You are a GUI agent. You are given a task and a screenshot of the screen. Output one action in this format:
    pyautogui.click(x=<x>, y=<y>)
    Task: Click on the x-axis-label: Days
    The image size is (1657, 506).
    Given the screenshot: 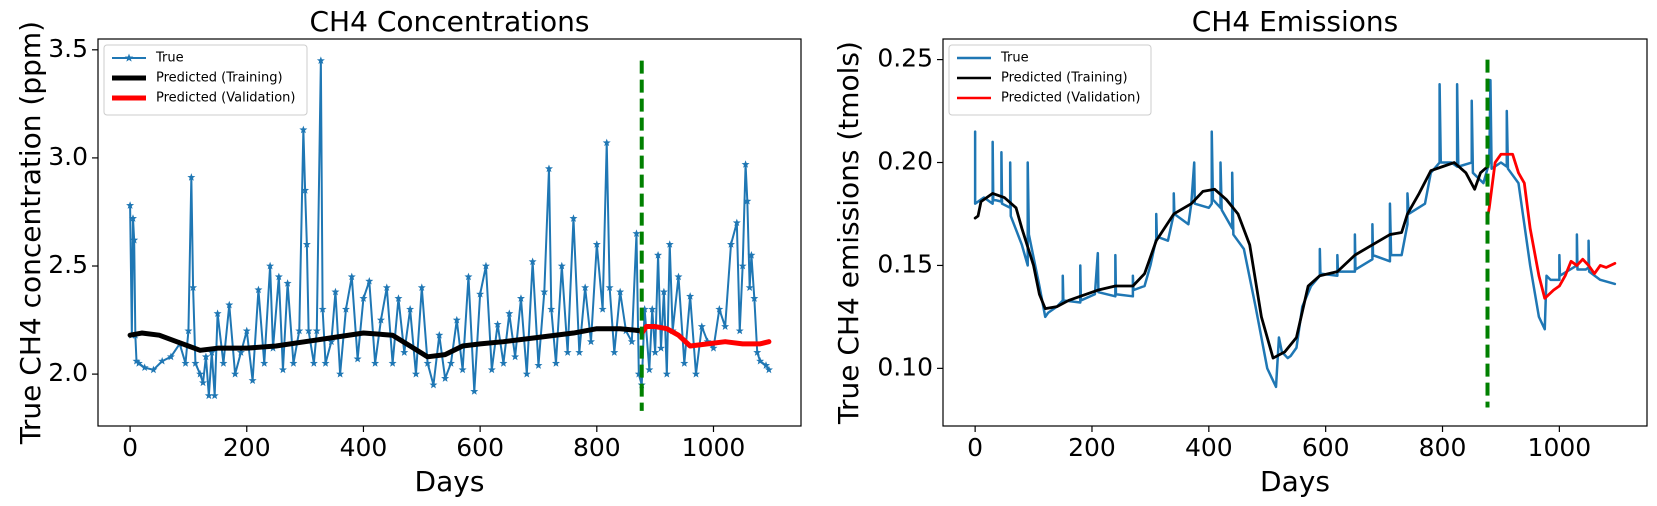 What is the action you would take?
    pyautogui.click(x=1295, y=481)
    